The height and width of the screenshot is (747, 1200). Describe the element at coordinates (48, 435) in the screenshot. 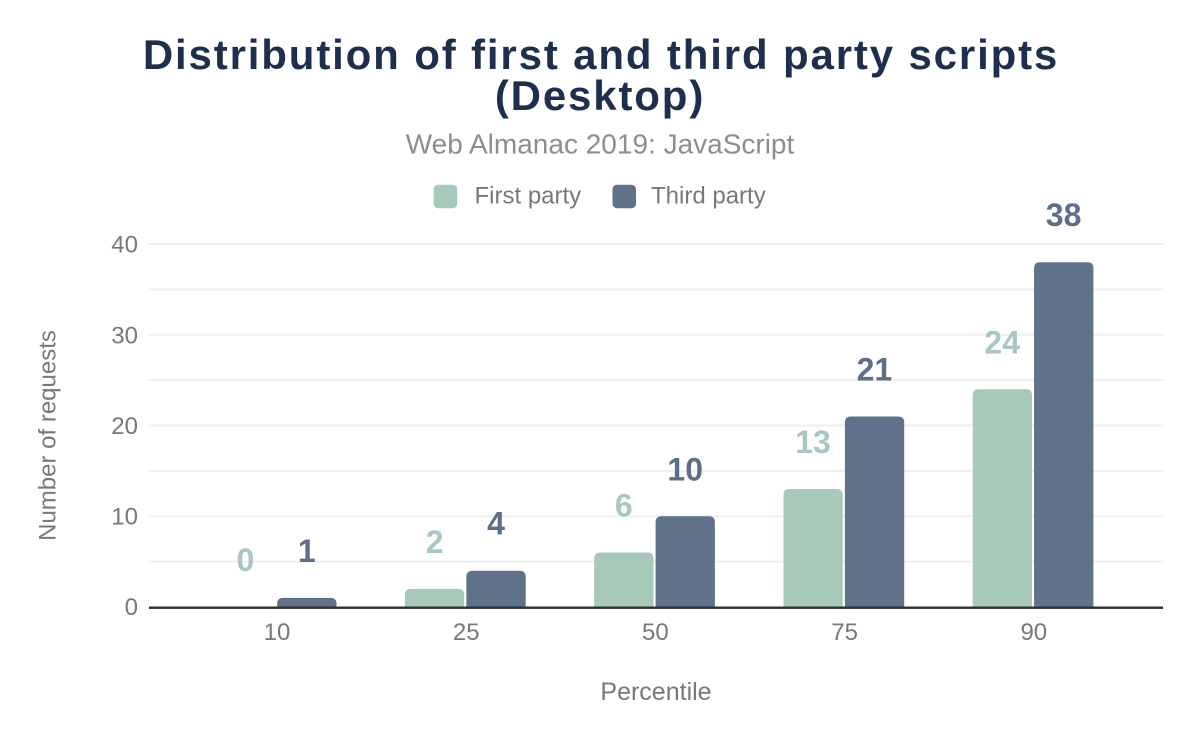

I see `svg-text: Number of requests` at that location.